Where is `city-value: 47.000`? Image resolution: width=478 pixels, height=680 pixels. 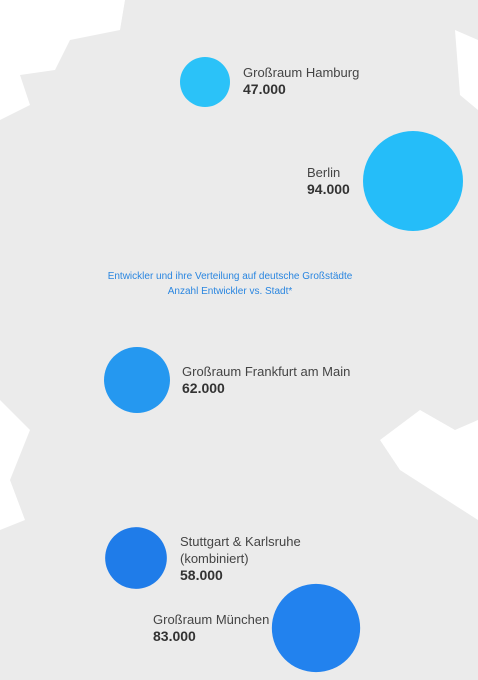 city-value: 47.000 is located at coordinates (264, 89).